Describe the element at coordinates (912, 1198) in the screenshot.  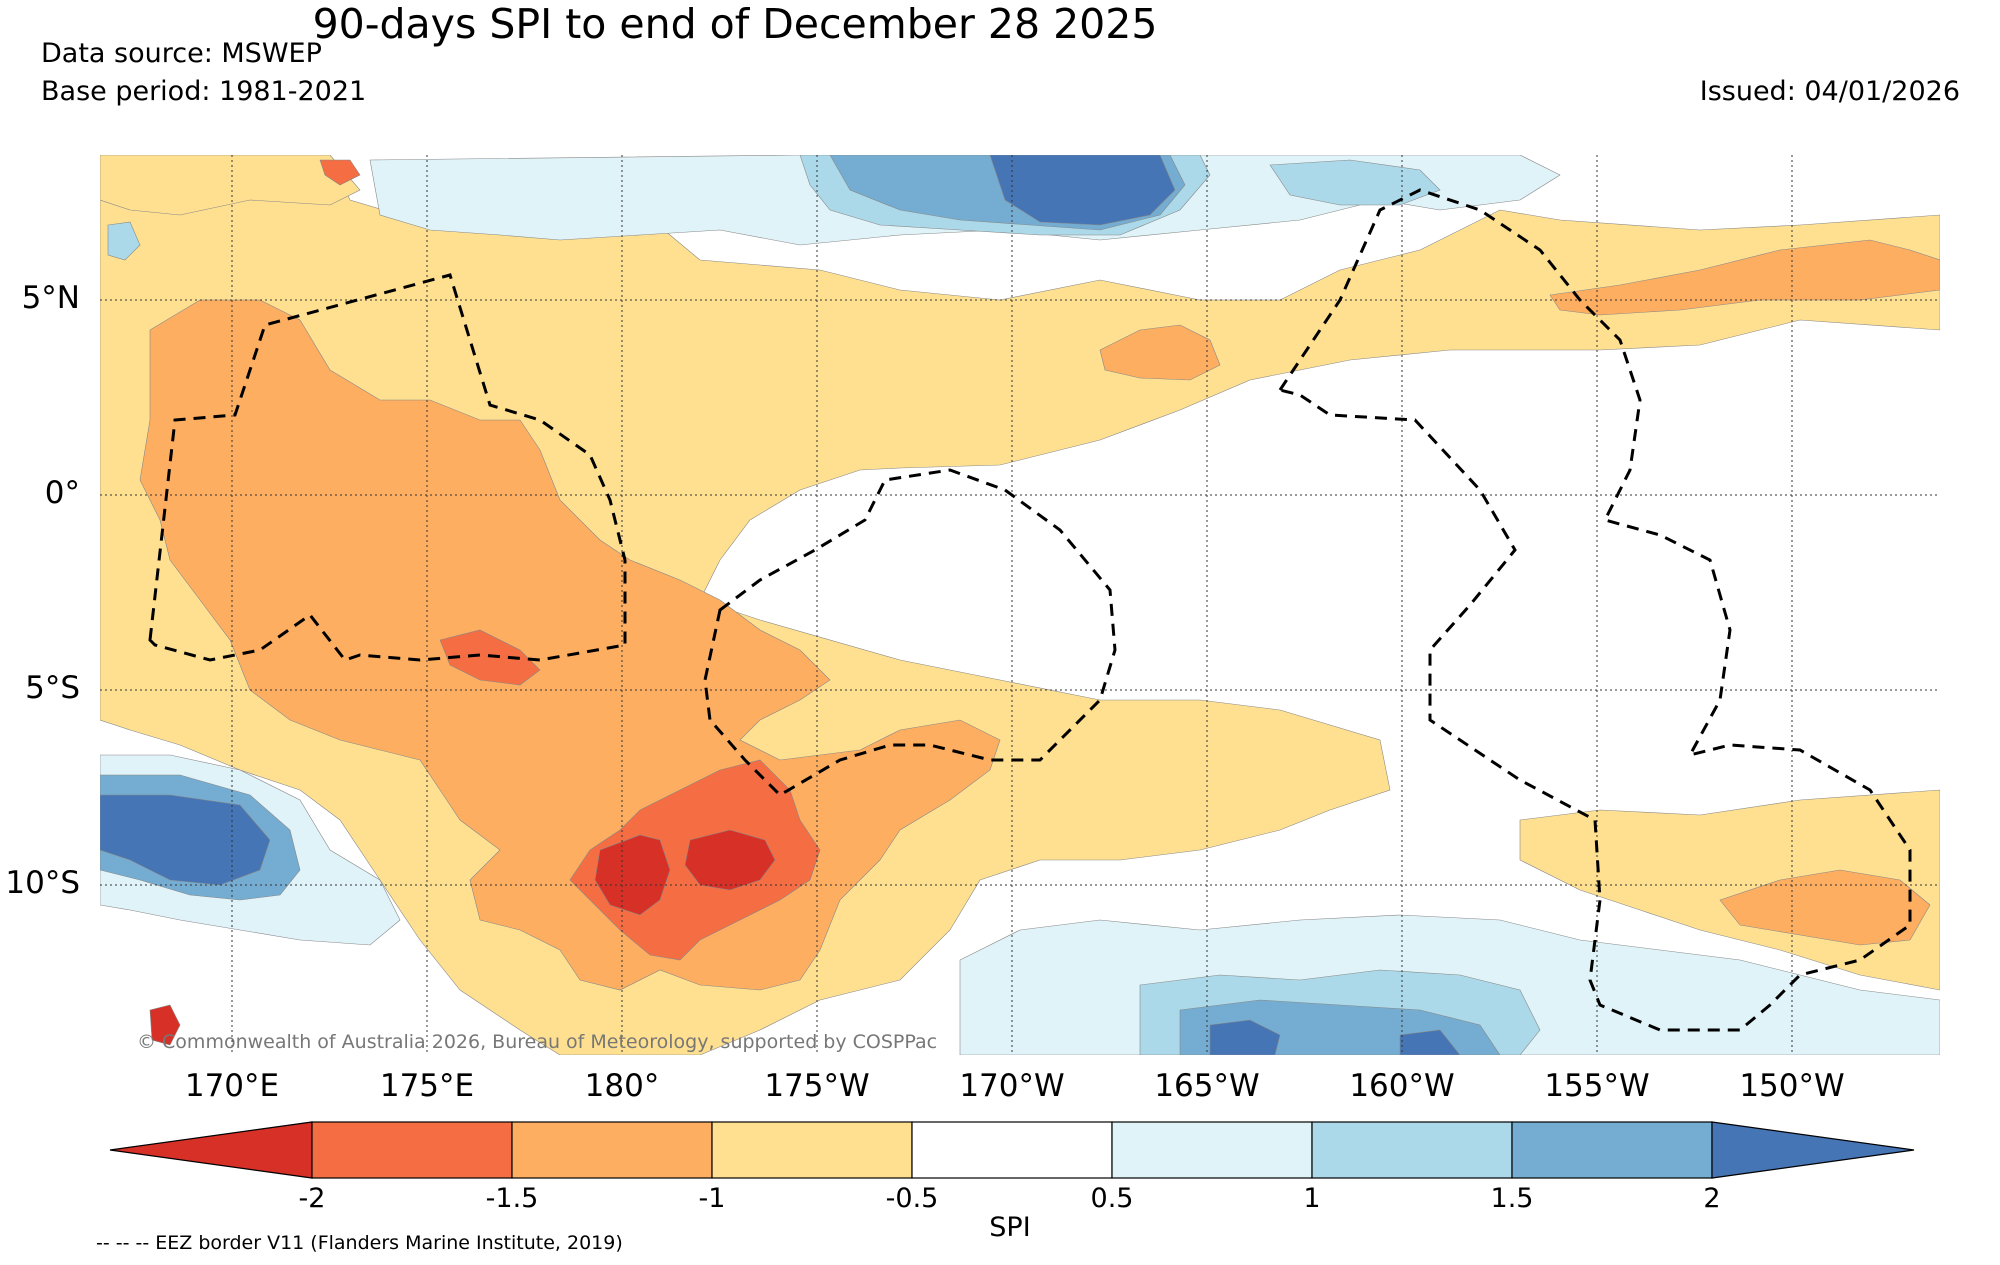
I see `colorbar-tick: -0.5` at that location.